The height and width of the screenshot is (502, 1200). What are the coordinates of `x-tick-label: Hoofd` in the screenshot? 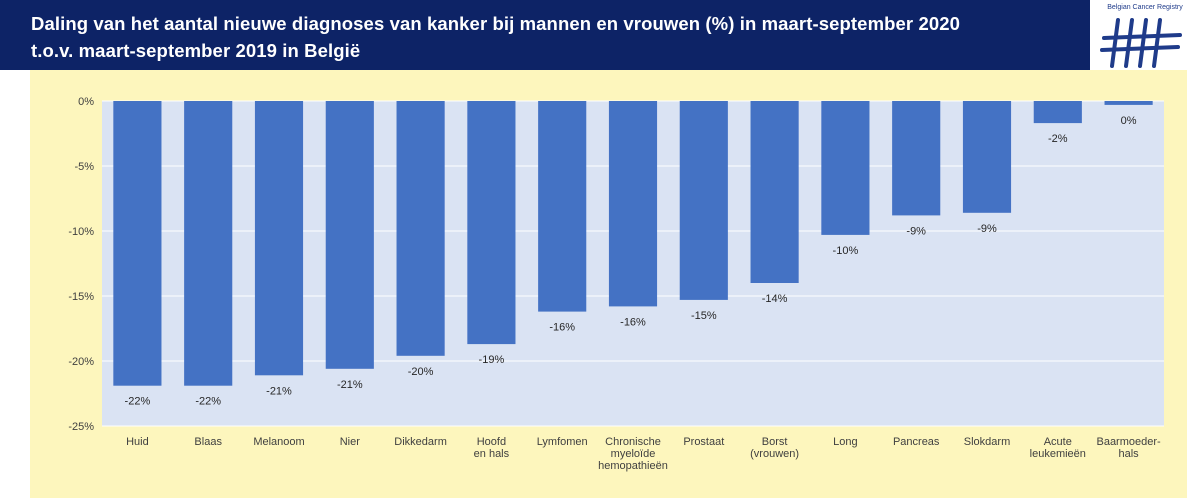 It's located at (491, 442).